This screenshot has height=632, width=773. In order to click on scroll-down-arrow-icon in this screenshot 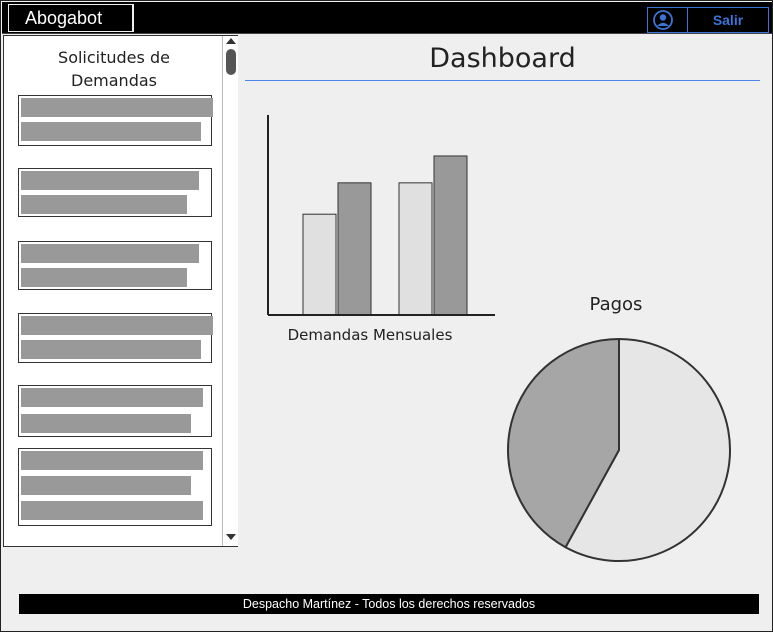, I will do `click(231, 537)`.